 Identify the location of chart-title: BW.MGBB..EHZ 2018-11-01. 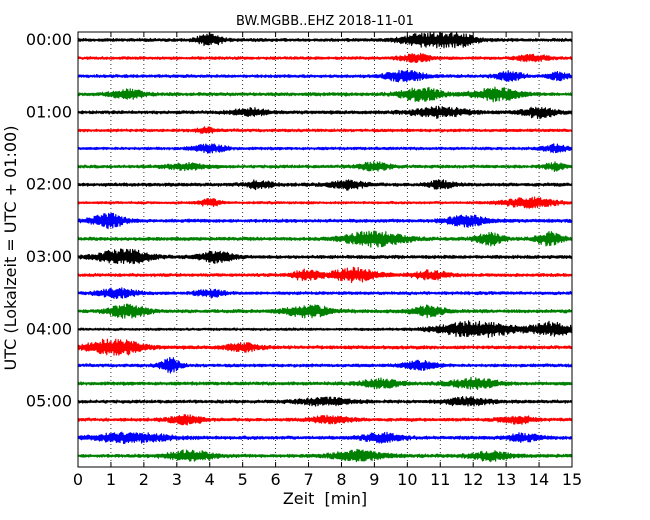
(325, 21).